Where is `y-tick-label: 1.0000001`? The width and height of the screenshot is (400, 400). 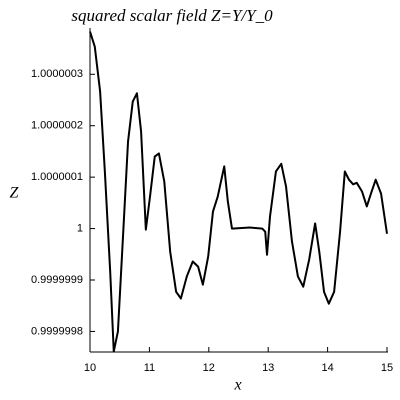 y-tick-label: 1.0000001 is located at coordinates (57, 177).